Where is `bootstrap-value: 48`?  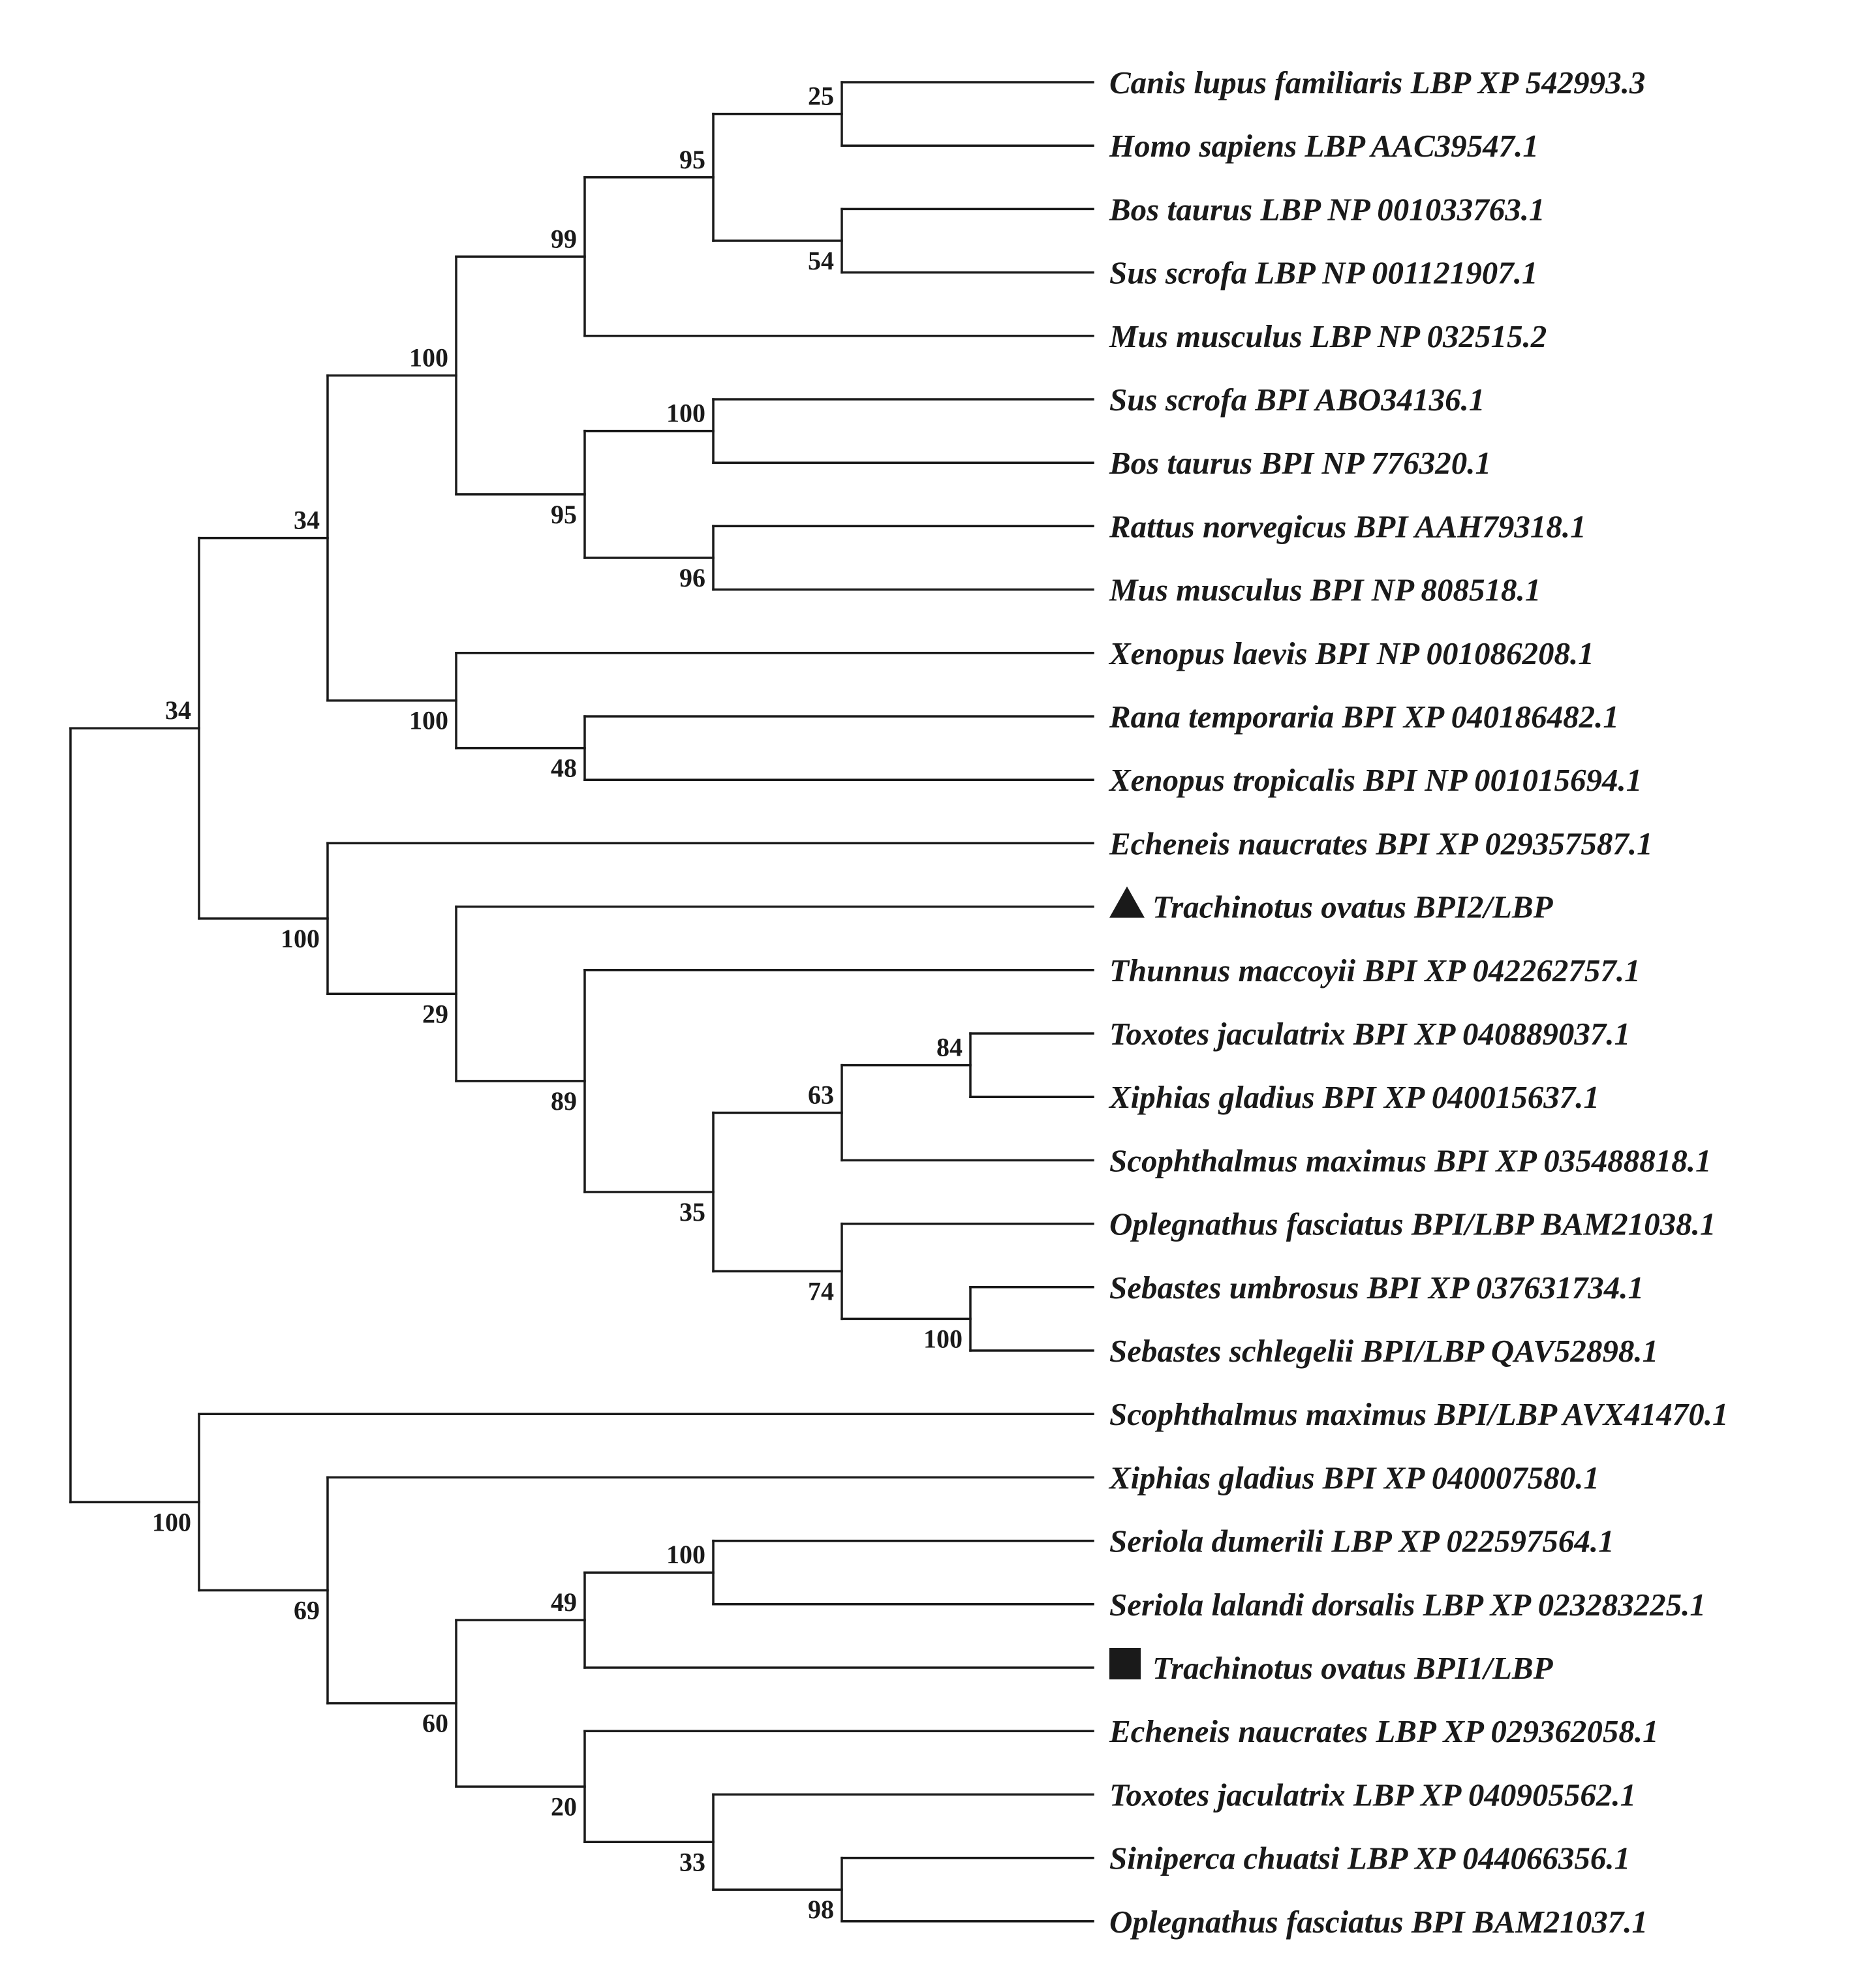 bootstrap-value: 48 is located at coordinates (564, 768).